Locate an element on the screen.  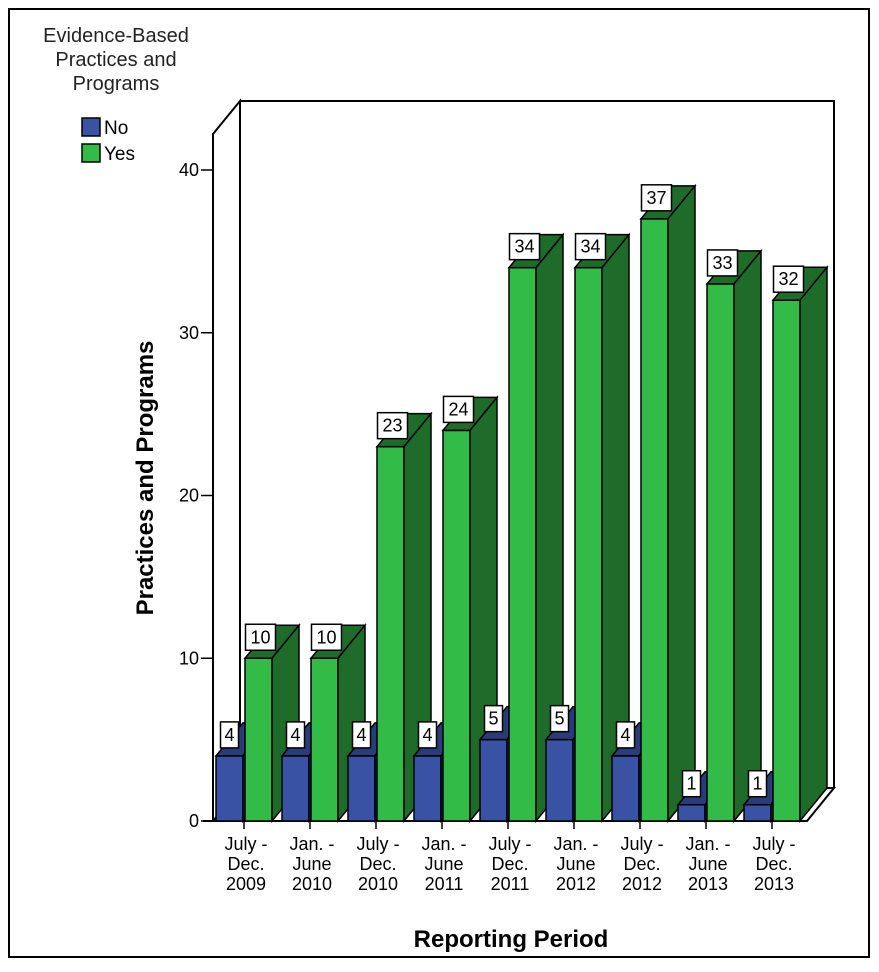
y-tick-label: 40 is located at coordinates (189, 170).